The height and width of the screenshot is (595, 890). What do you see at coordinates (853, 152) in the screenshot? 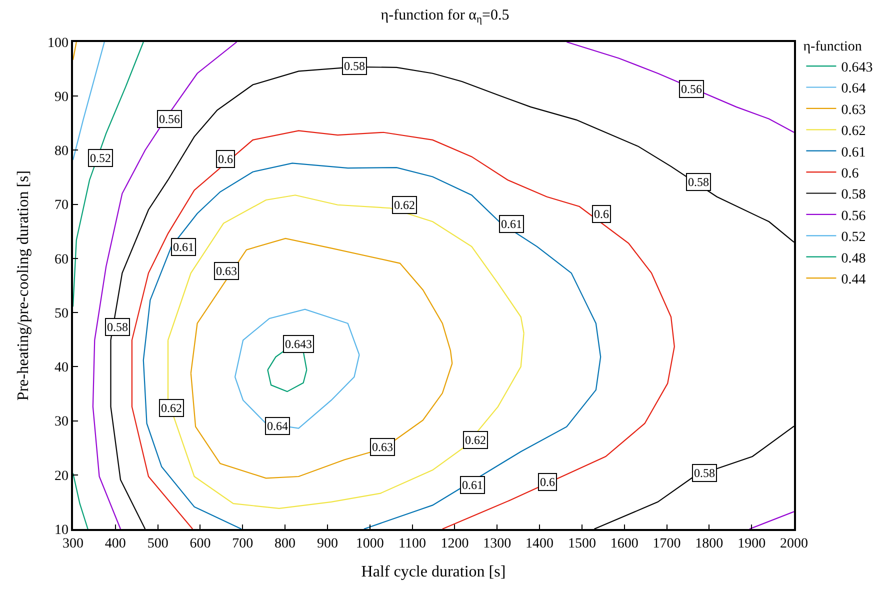
I see `legend-label: 0.61` at bounding box center [853, 152].